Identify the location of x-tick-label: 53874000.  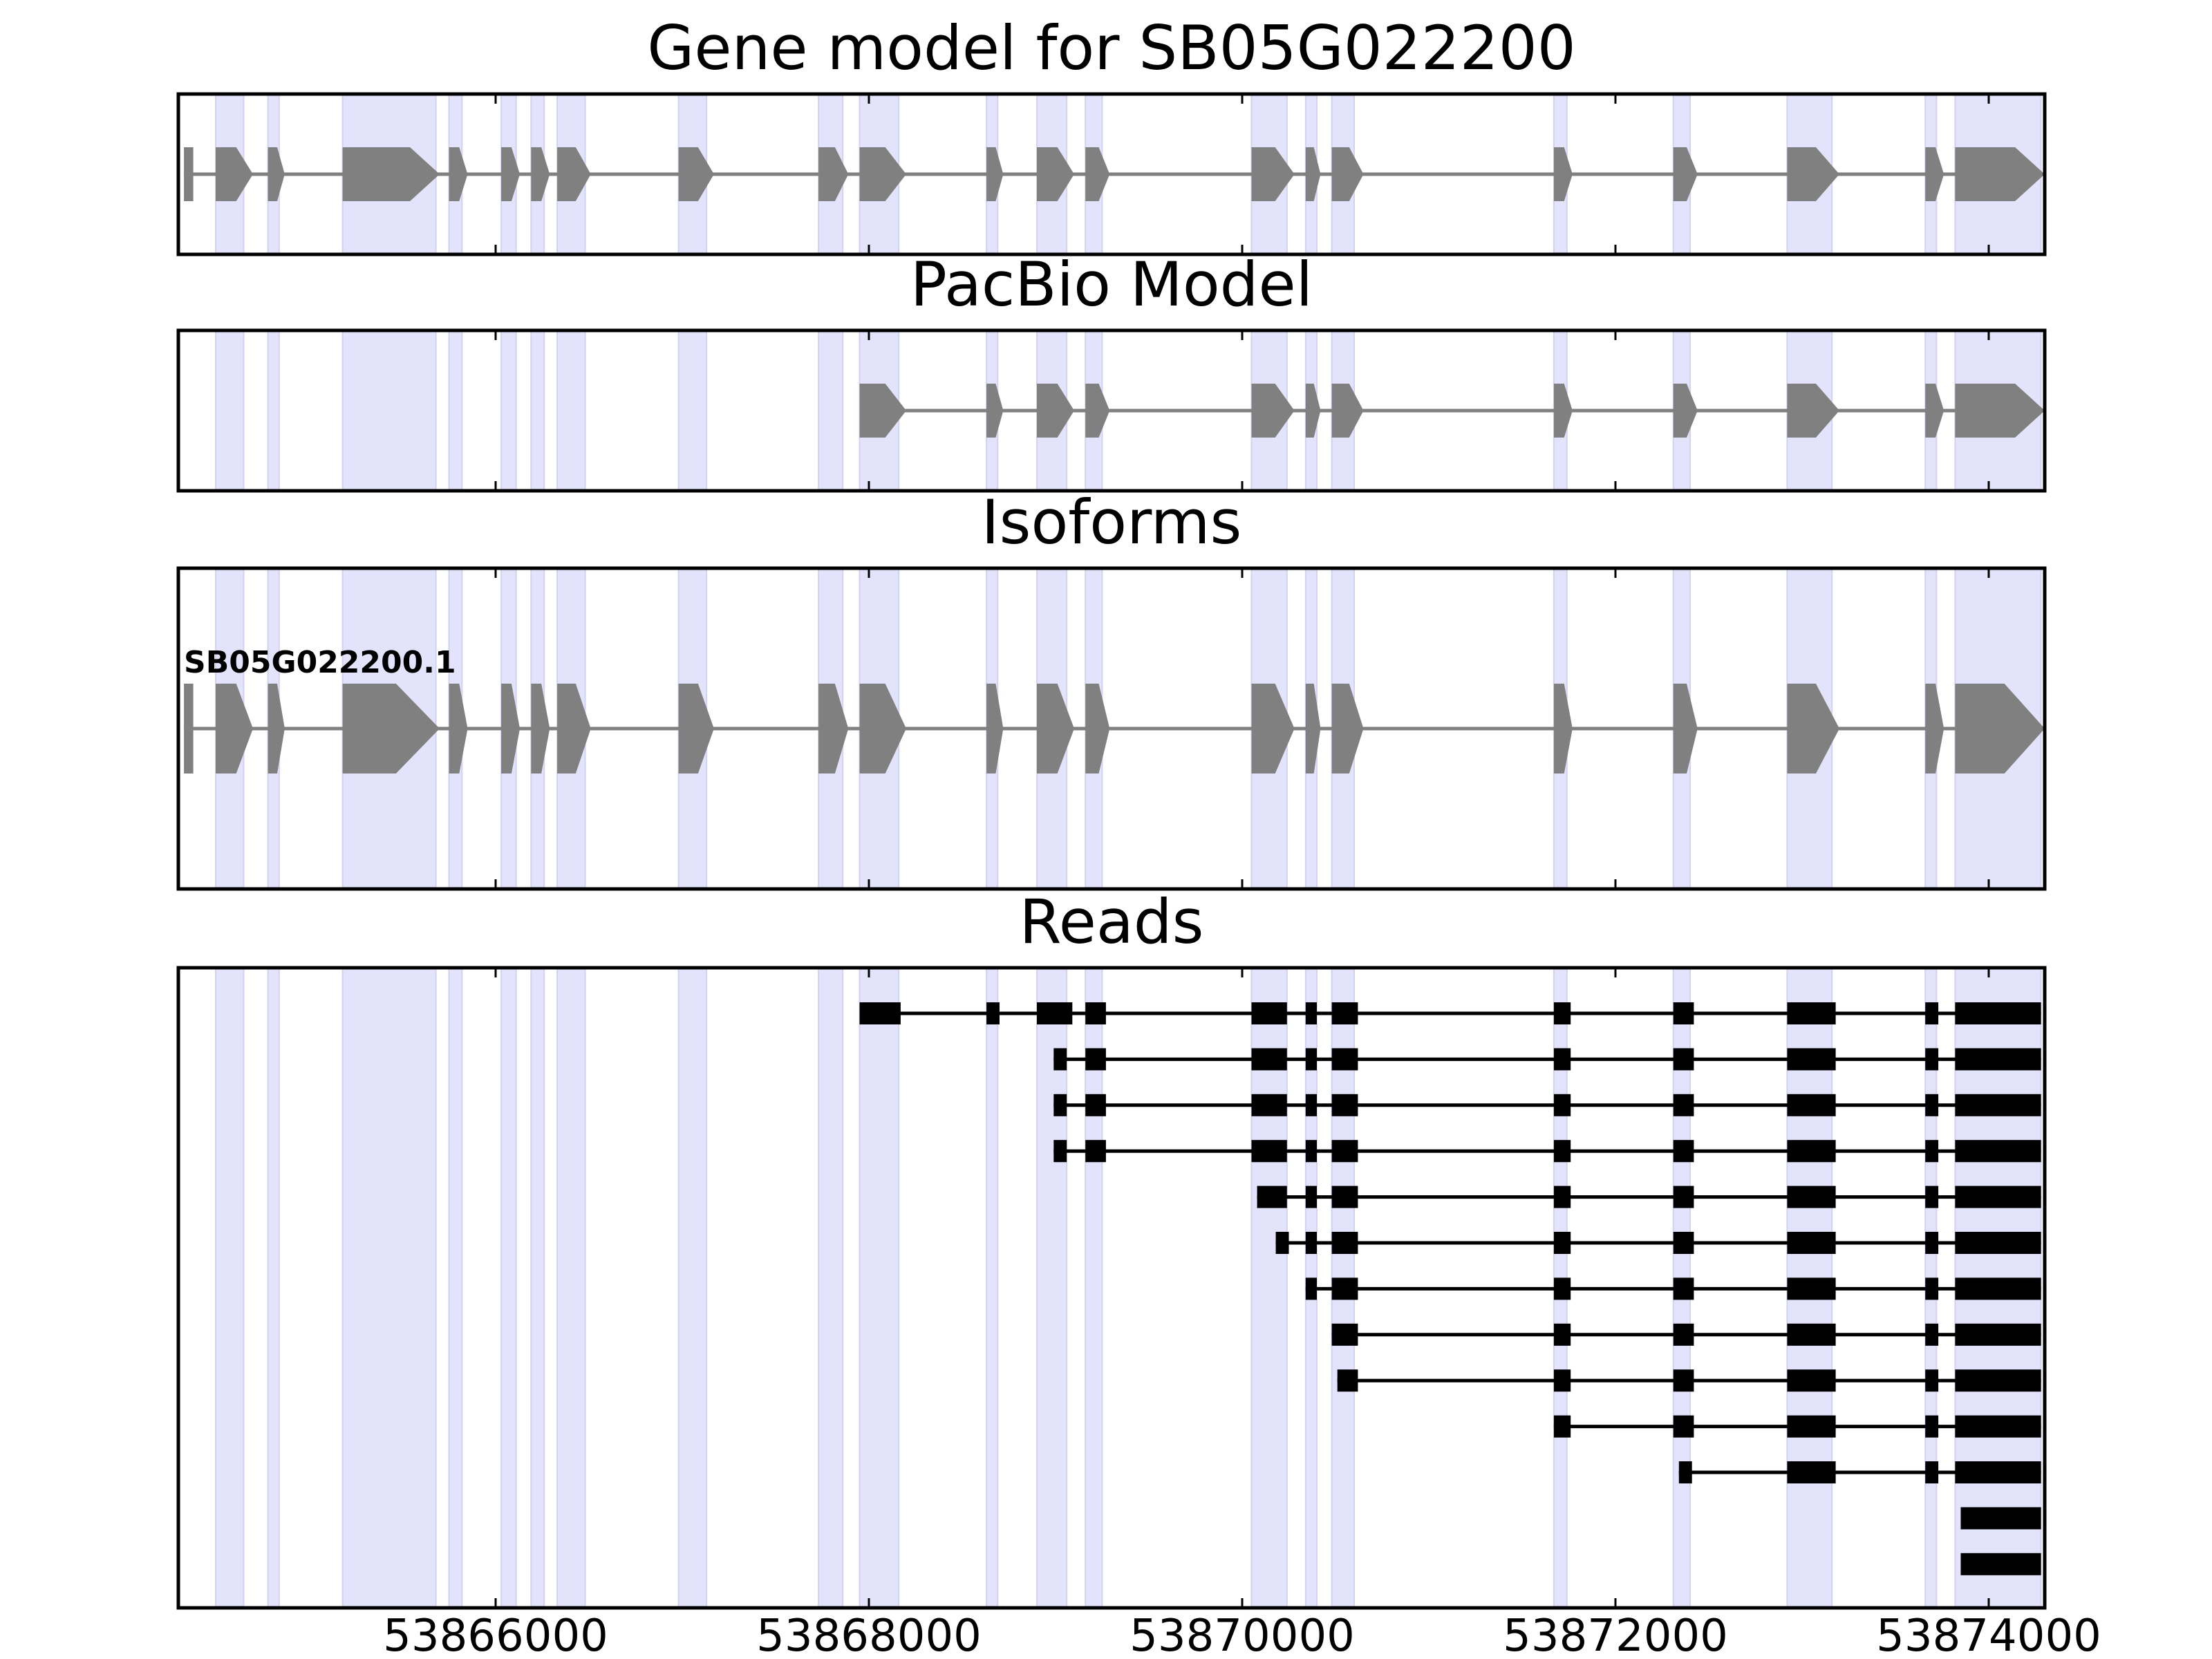
(1989, 1635).